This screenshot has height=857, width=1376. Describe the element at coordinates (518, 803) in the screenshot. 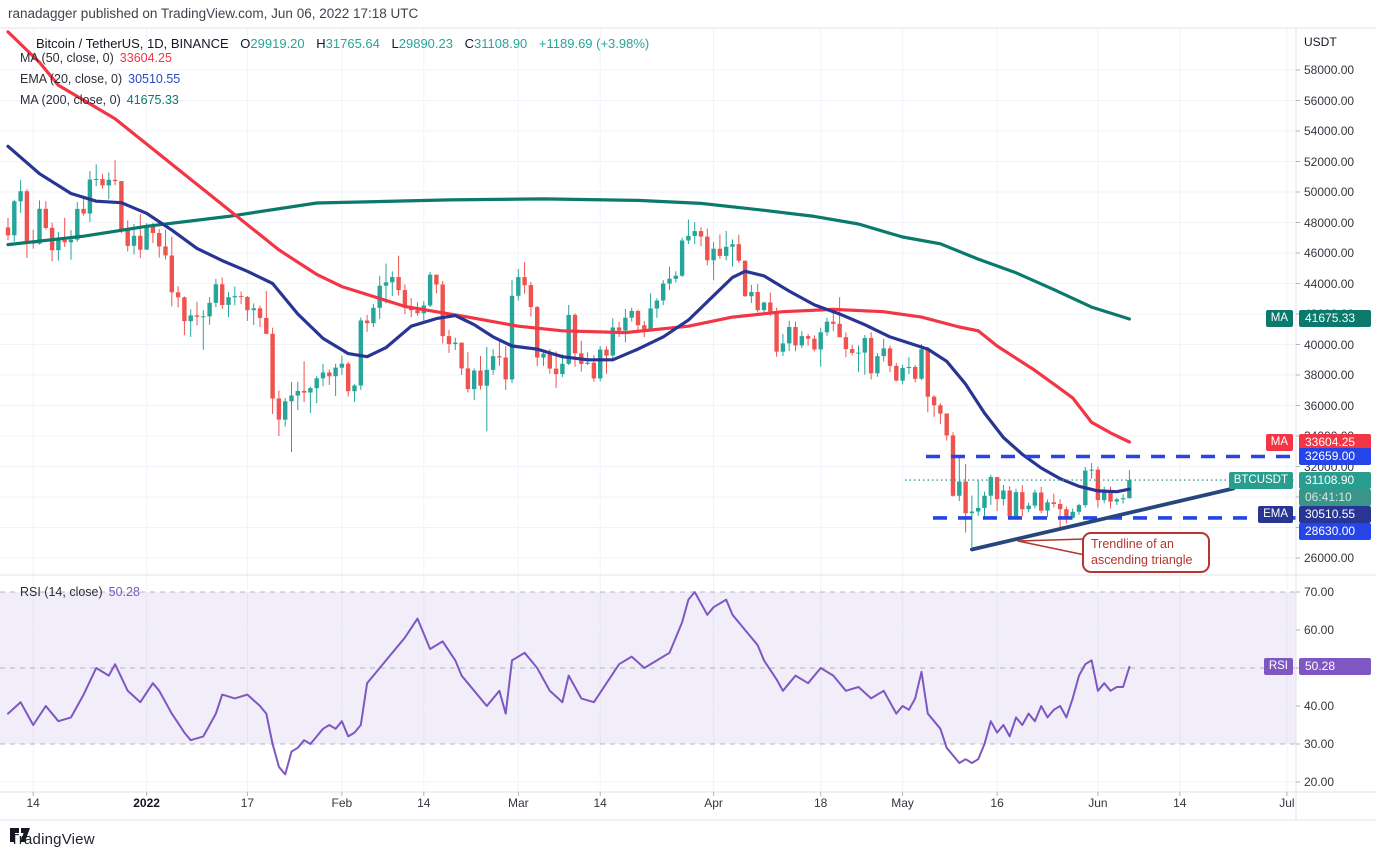

I see `time-axis-label: Mar` at that location.